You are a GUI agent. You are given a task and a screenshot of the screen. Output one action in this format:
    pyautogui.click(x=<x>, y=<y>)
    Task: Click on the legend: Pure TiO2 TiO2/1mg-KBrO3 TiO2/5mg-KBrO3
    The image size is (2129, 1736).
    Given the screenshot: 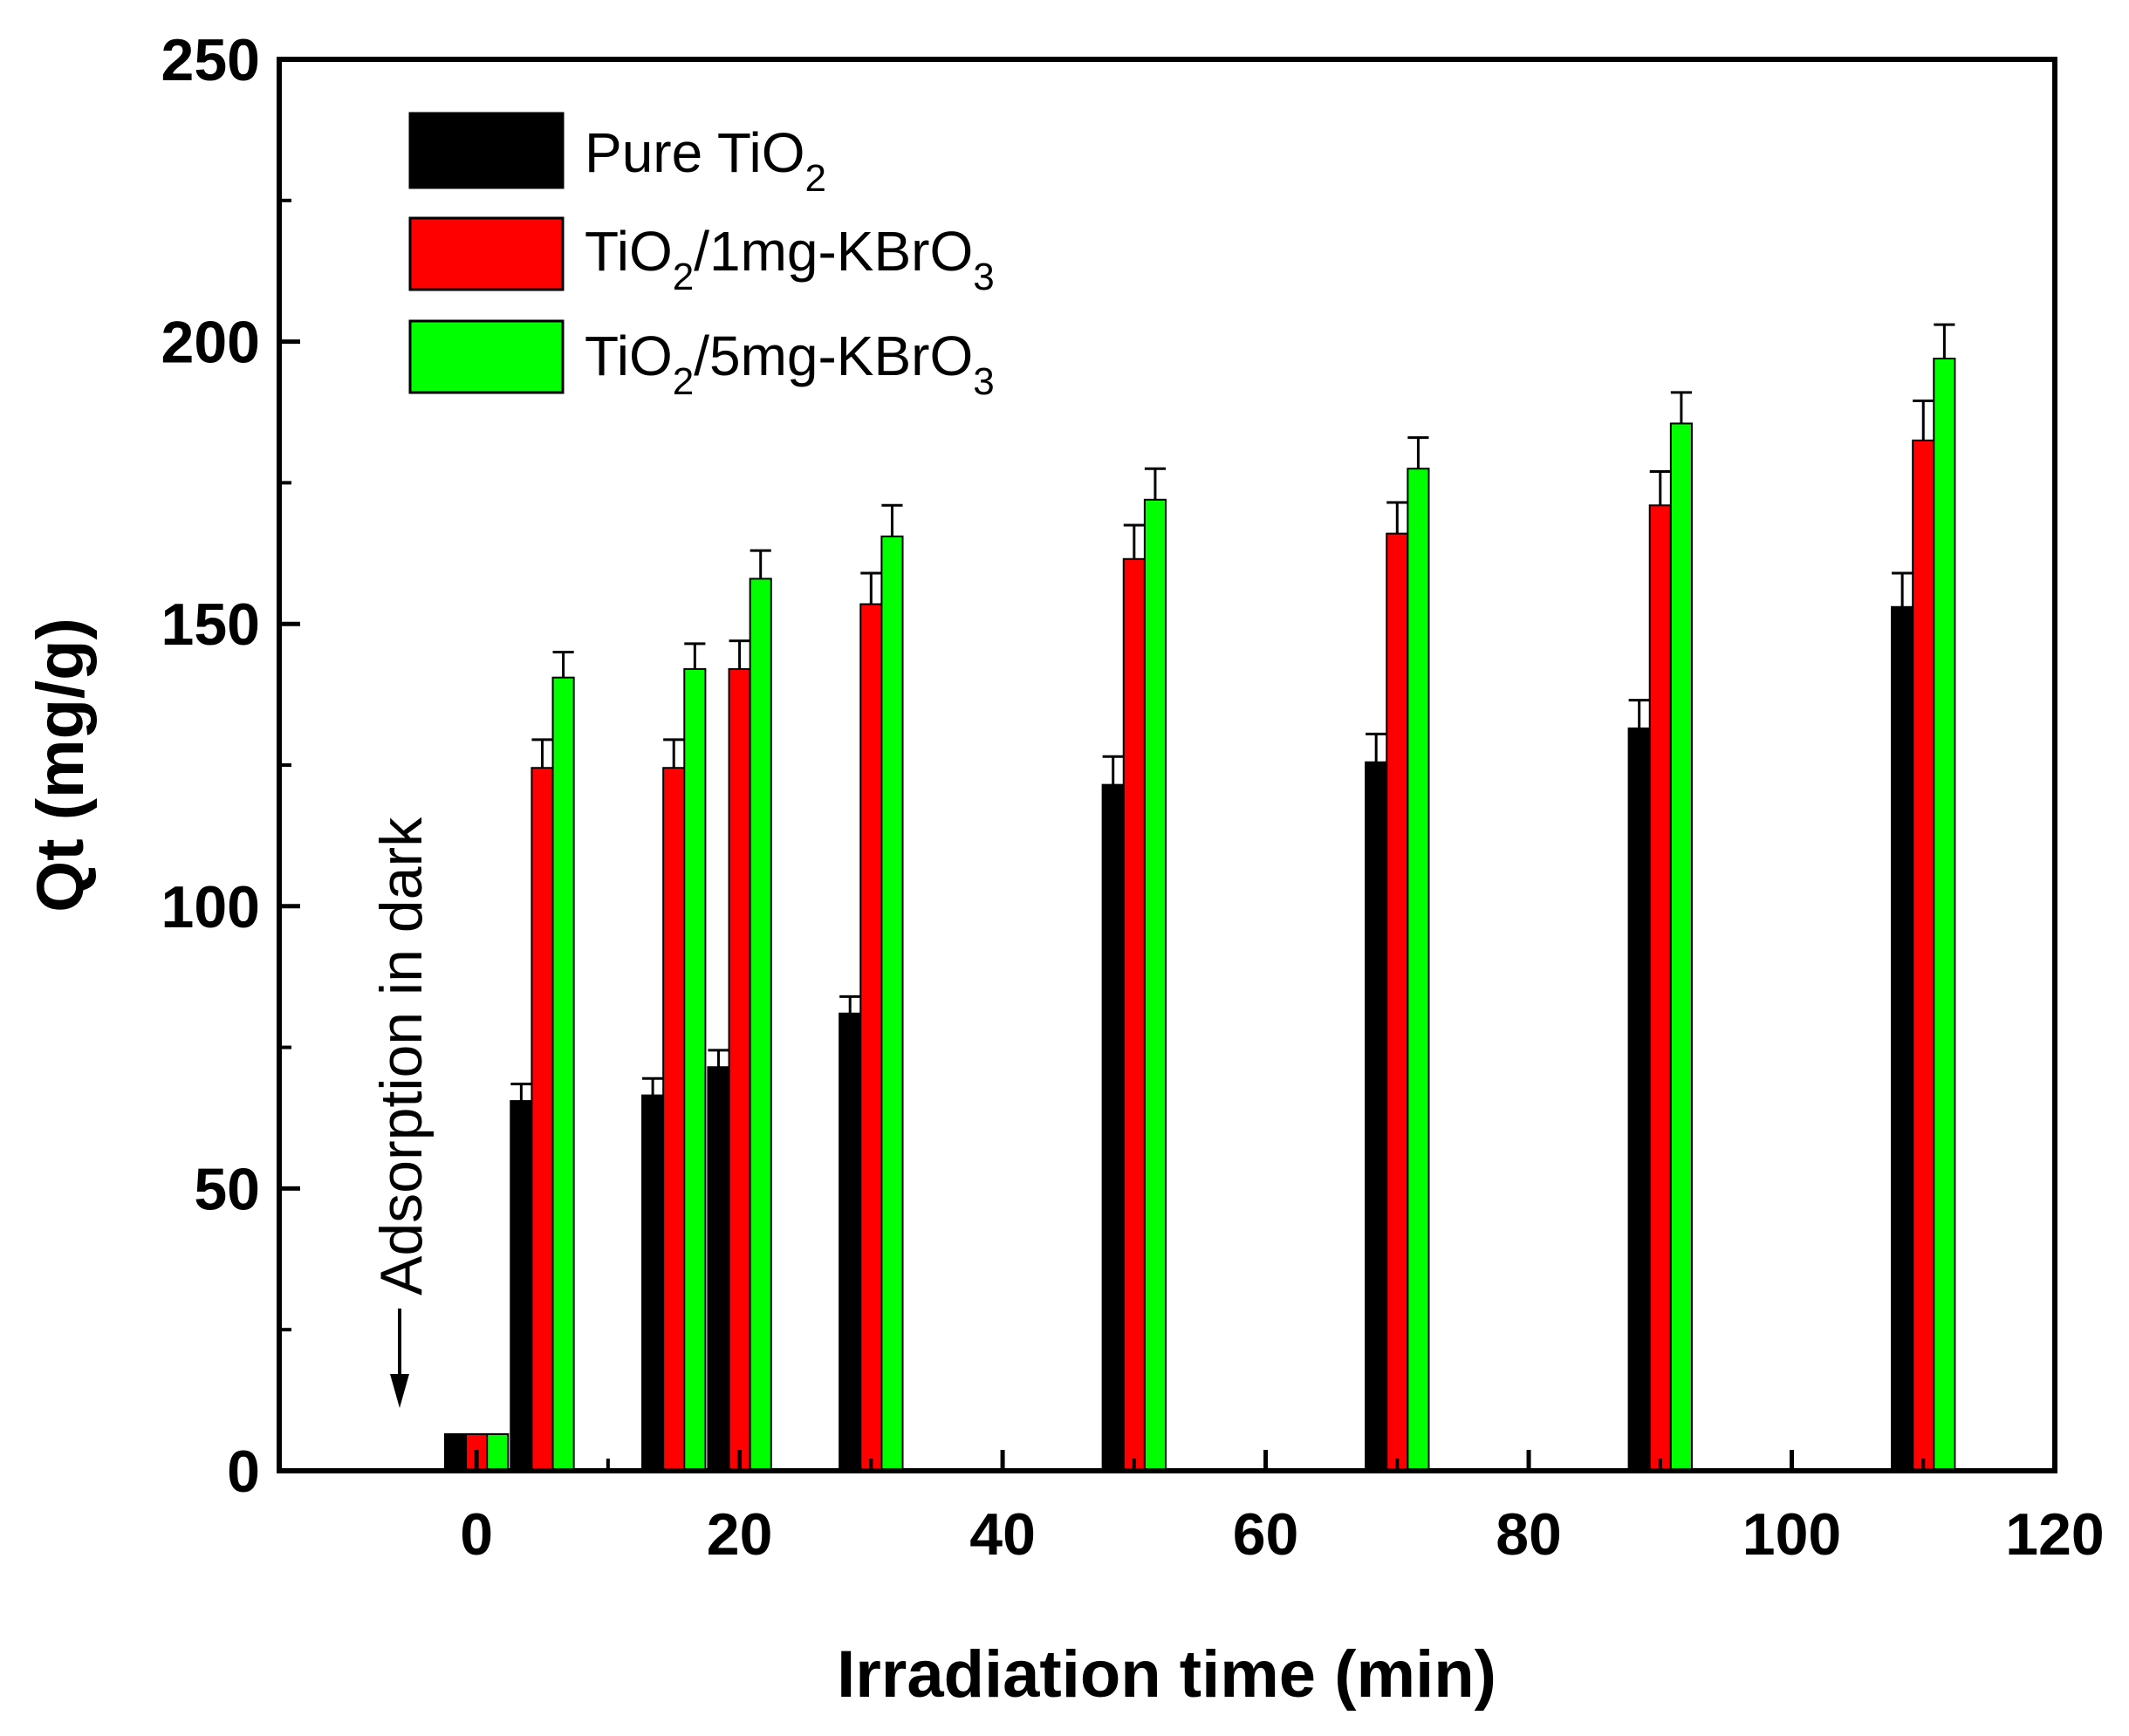 What is the action you would take?
    pyautogui.click(x=701, y=257)
    